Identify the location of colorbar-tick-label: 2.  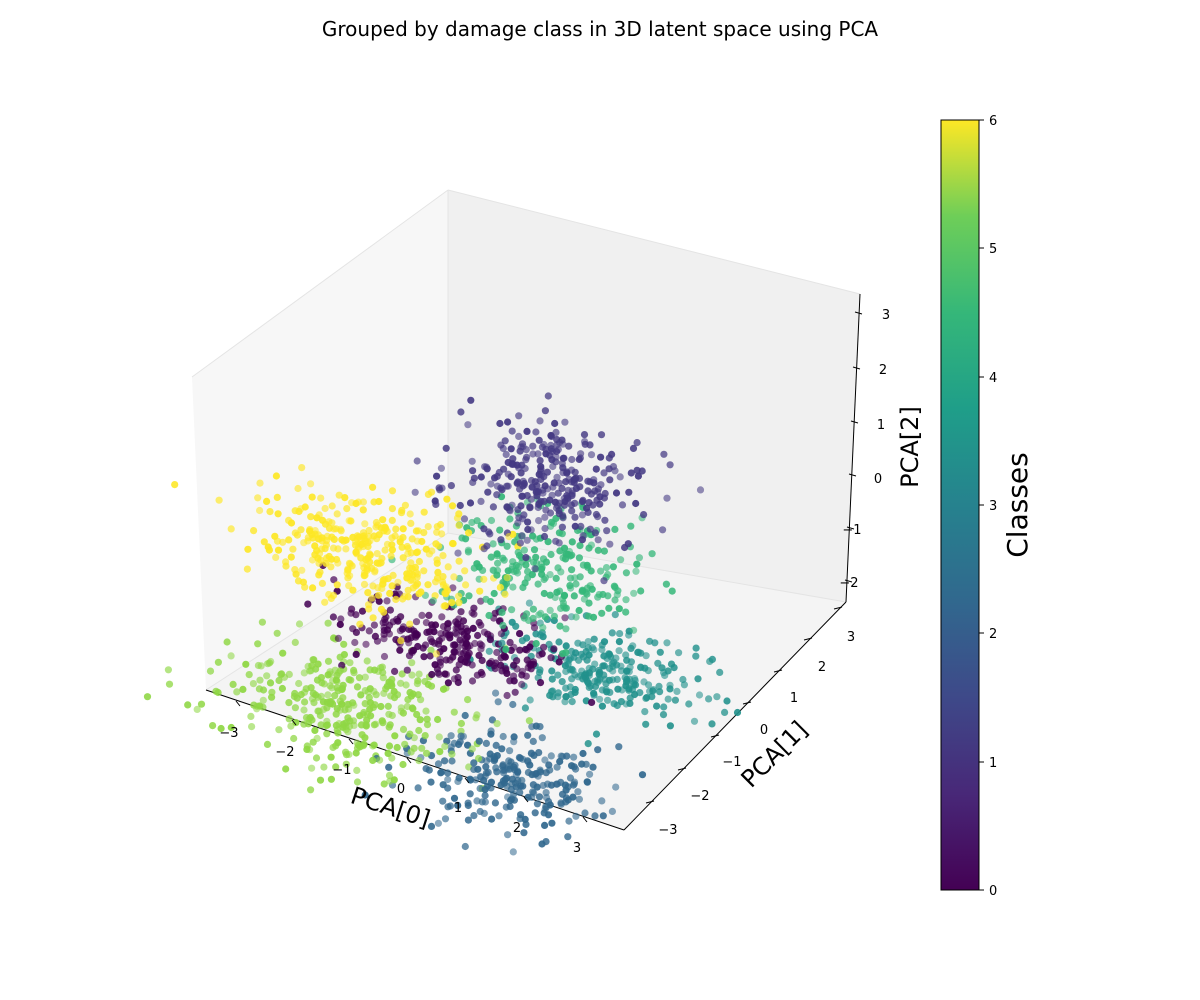
(993, 634).